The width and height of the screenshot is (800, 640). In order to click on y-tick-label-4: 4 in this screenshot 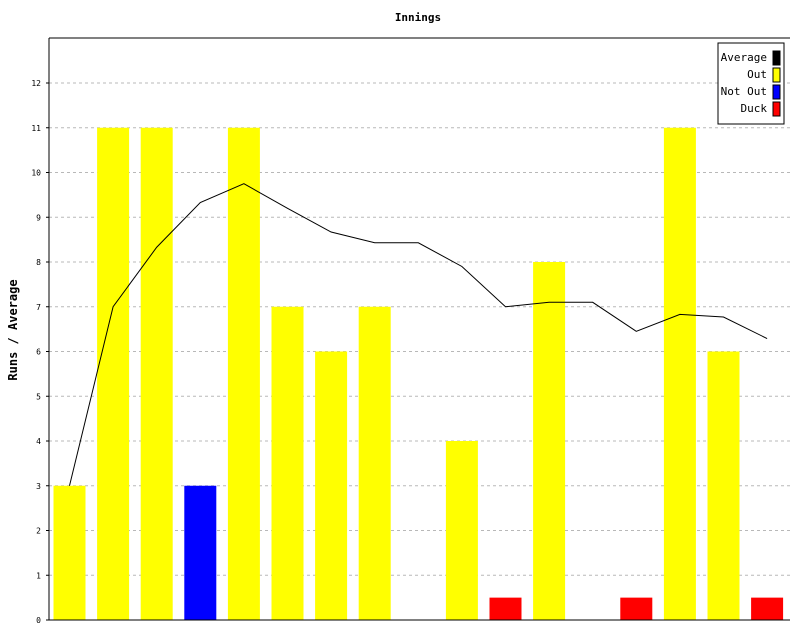, I will do `click(38, 441)`.